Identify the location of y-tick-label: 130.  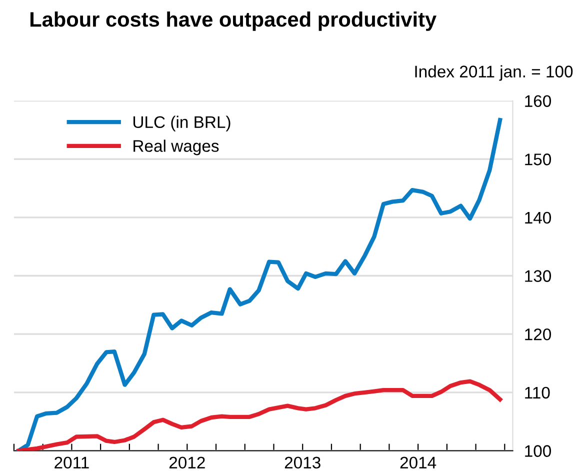
(538, 276).